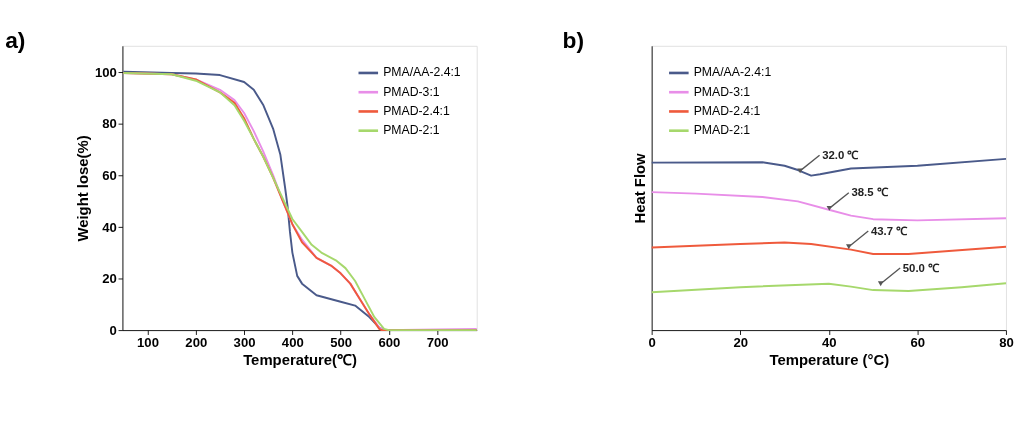  Describe the element at coordinates (652, 343) in the screenshot. I see `x-tick-label: 0` at that location.